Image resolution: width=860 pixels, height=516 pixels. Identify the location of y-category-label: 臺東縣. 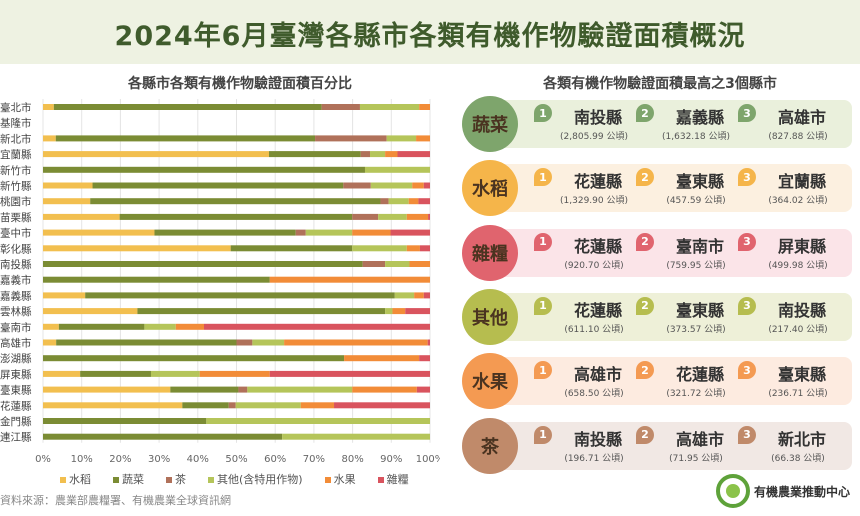
(16, 390).